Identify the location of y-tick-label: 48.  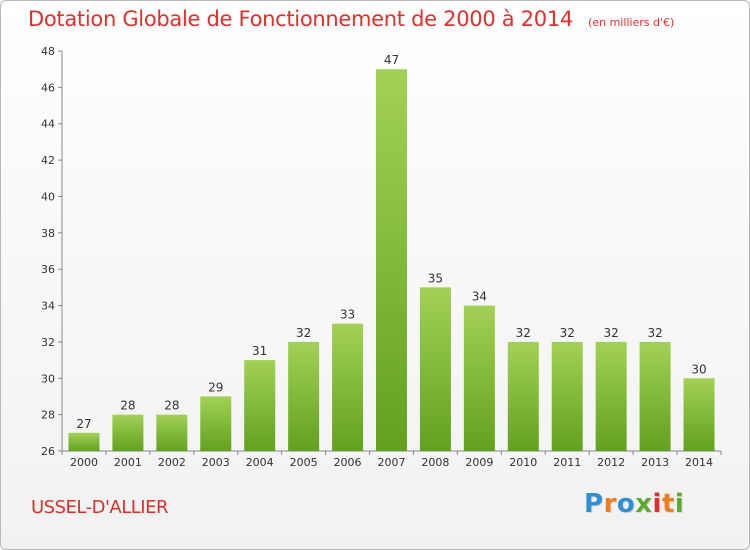
(48, 51).